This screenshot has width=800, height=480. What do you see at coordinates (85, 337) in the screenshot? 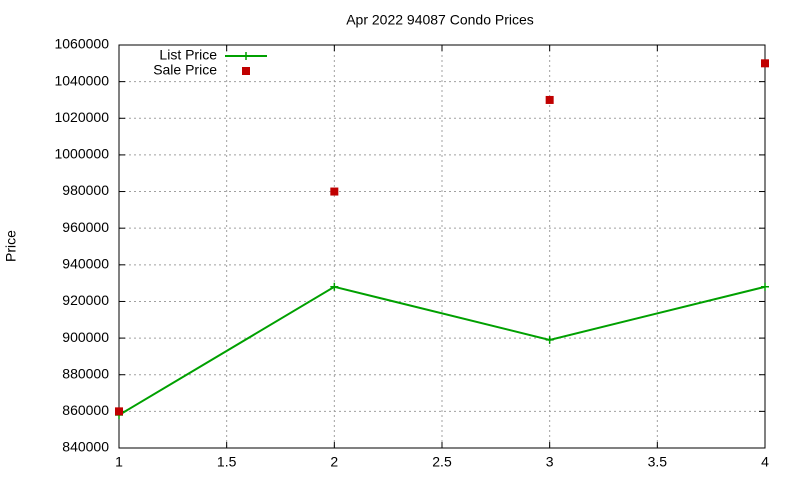
I see `y-tick-label: 900000` at bounding box center [85, 337].